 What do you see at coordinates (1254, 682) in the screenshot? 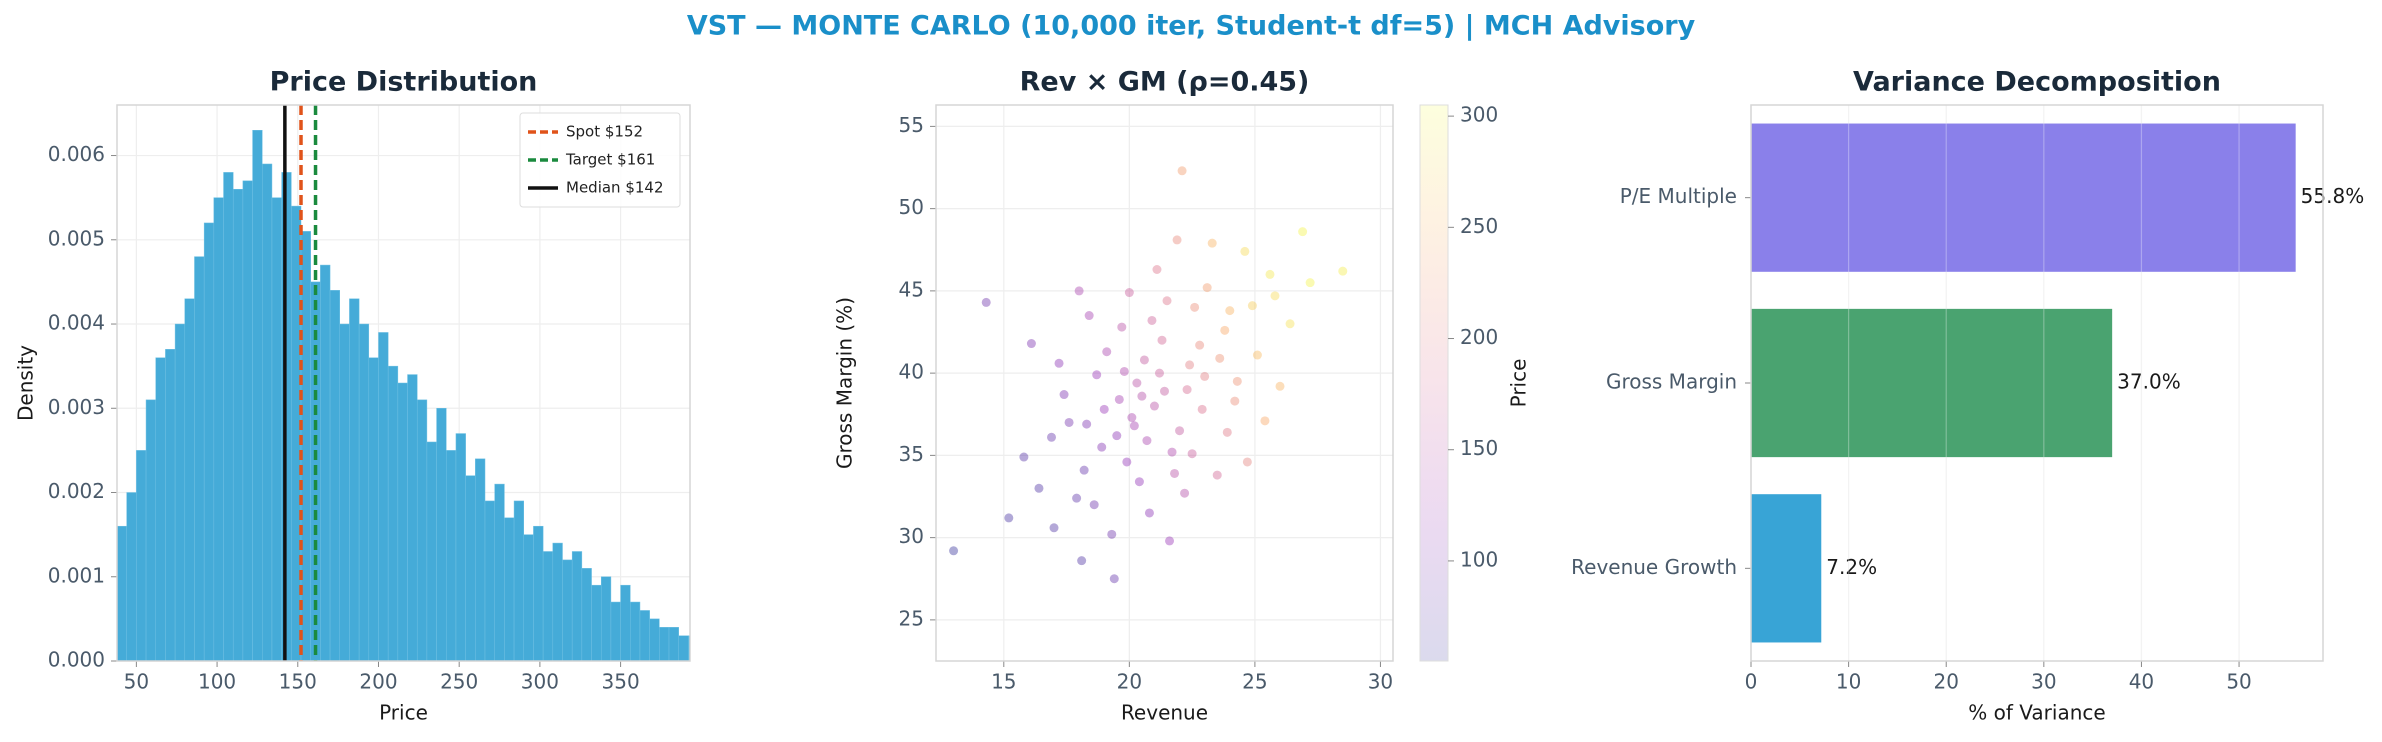
I see `x-tick-label: 25` at bounding box center [1254, 682].